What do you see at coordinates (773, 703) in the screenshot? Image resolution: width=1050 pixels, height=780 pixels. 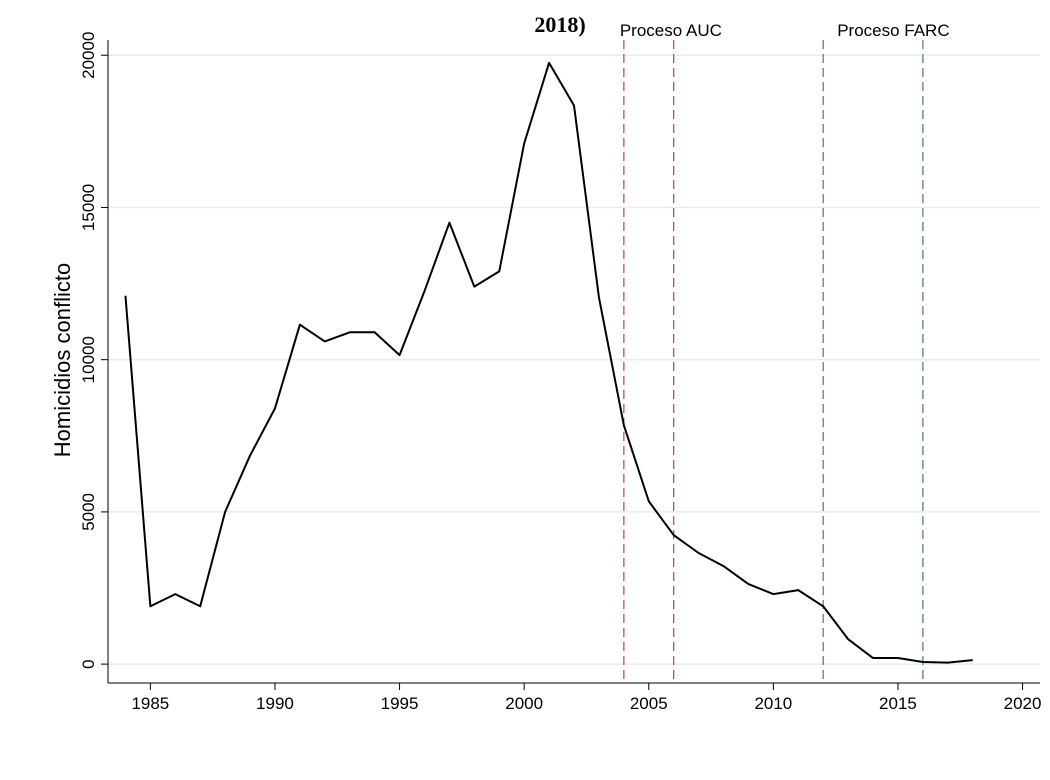 I see `x-tick-label: 2010` at bounding box center [773, 703].